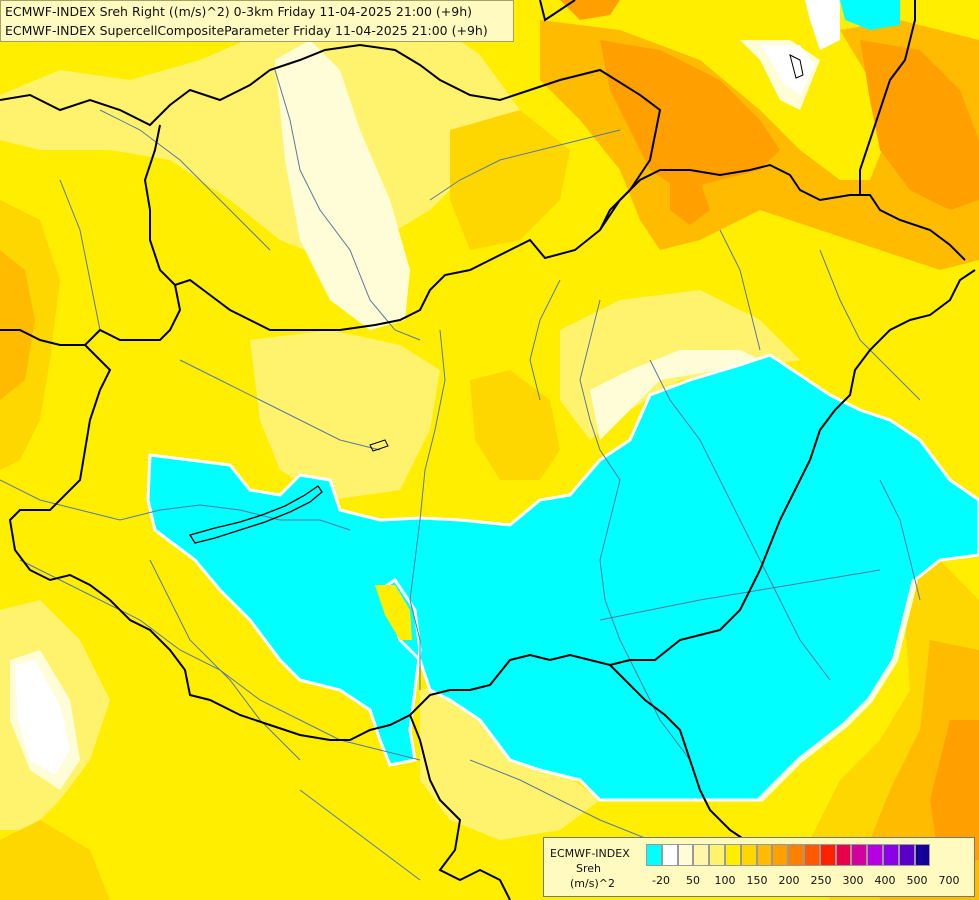 This screenshot has height=900, width=979. What do you see at coordinates (661, 880) in the screenshot?
I see `legend-tick-label: -20` at bounding box center [661, 880].